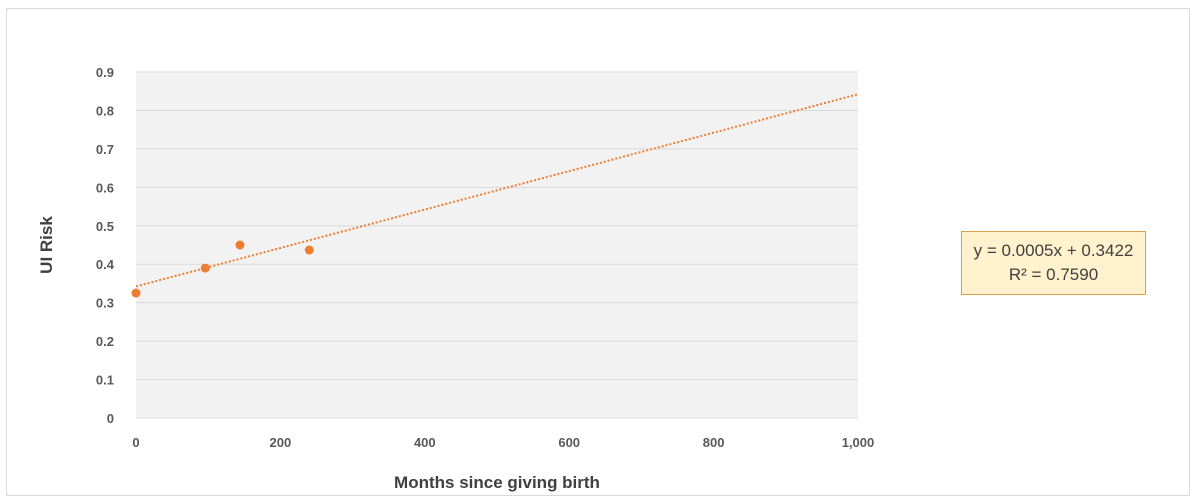  Describe the element at coordinates (105, 303) in the screenshot. I see `y-tick-label: 0.3` at that location.